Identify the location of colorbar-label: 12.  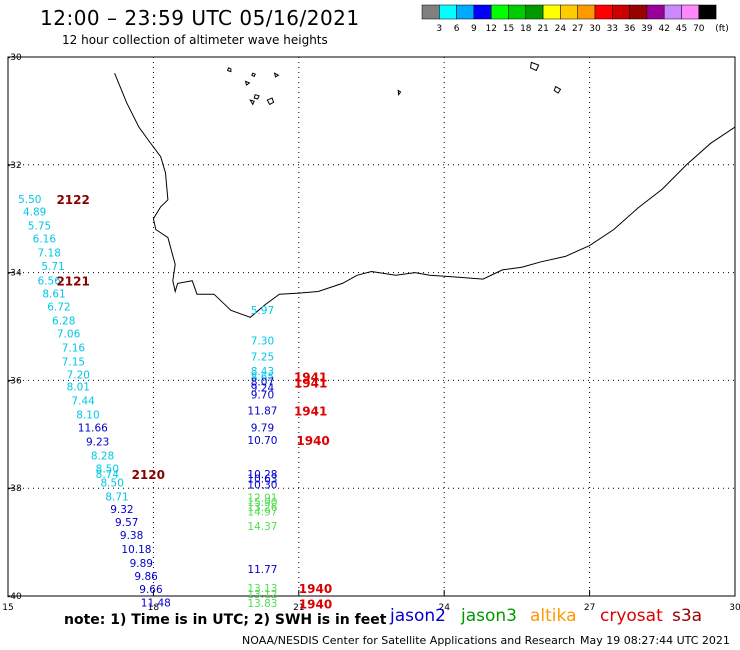
(490, 29).